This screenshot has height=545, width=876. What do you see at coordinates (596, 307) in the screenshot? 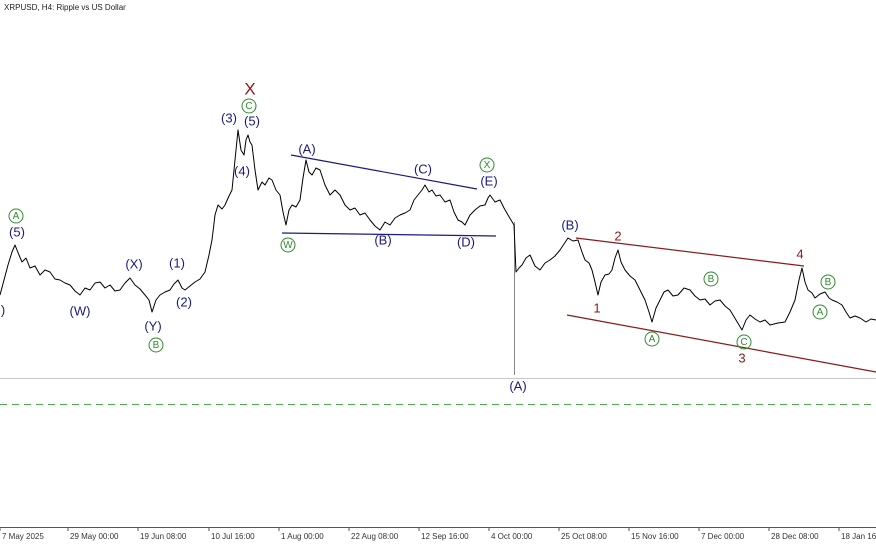
I see `wave-label: 1` at bounding box center [596, 307].